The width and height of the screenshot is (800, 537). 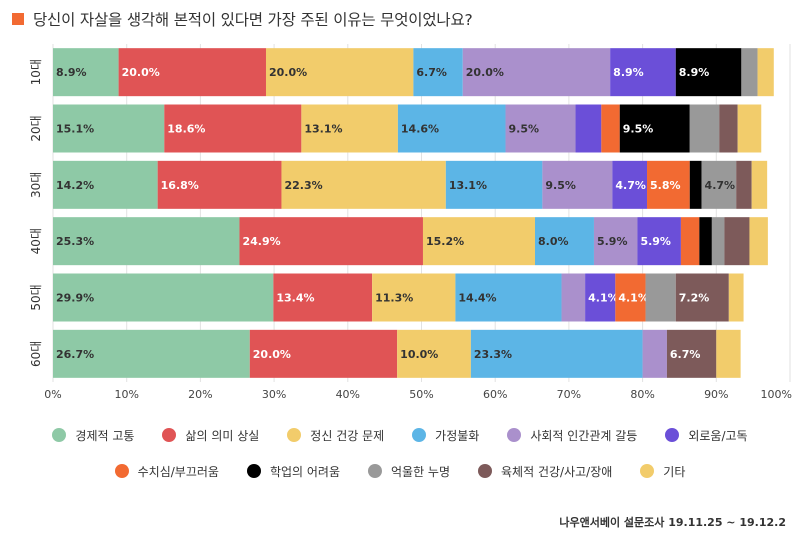 What do you see at coordinates (716, 394) in the screenshot?
I see `x-tick-label: 90%` at bounding box center [716, 394].